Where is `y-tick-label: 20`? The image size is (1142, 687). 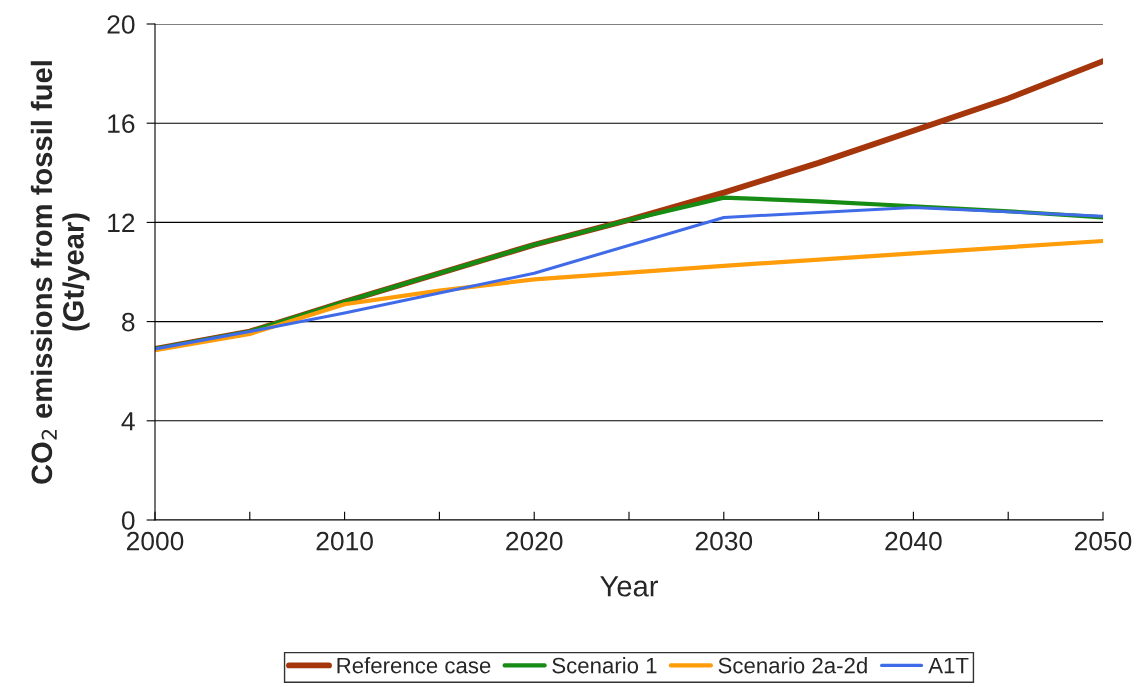
y-tick-label: 20 is located at coordinates (121, 24).